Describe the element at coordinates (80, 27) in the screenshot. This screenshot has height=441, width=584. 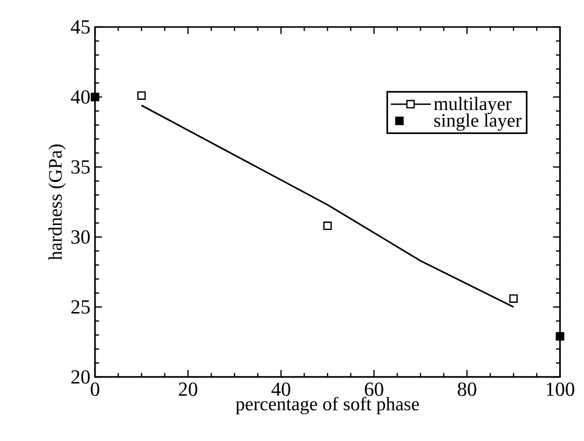
I see `y-tick-label: 45` at that location.